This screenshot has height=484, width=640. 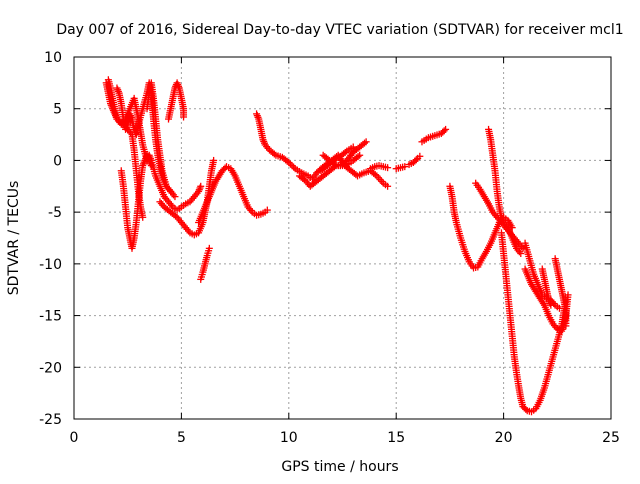 What do you see at coordinates (14, 238) in the screenshot?
I see `y-axis-label: SDTVAR / TECUs` at bounding box center [14, 238].